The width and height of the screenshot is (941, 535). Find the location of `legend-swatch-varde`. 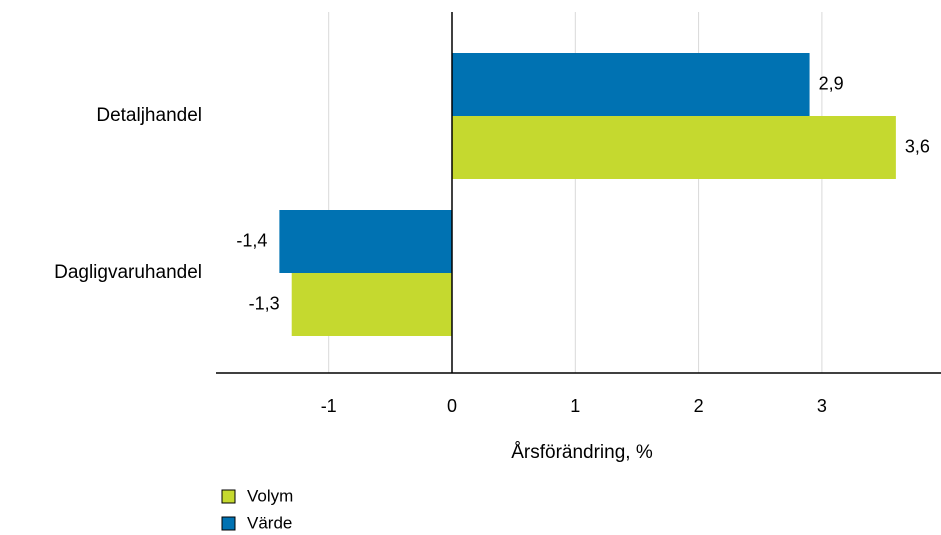

legend-swatch-varde is located at coordinates (228, 523).